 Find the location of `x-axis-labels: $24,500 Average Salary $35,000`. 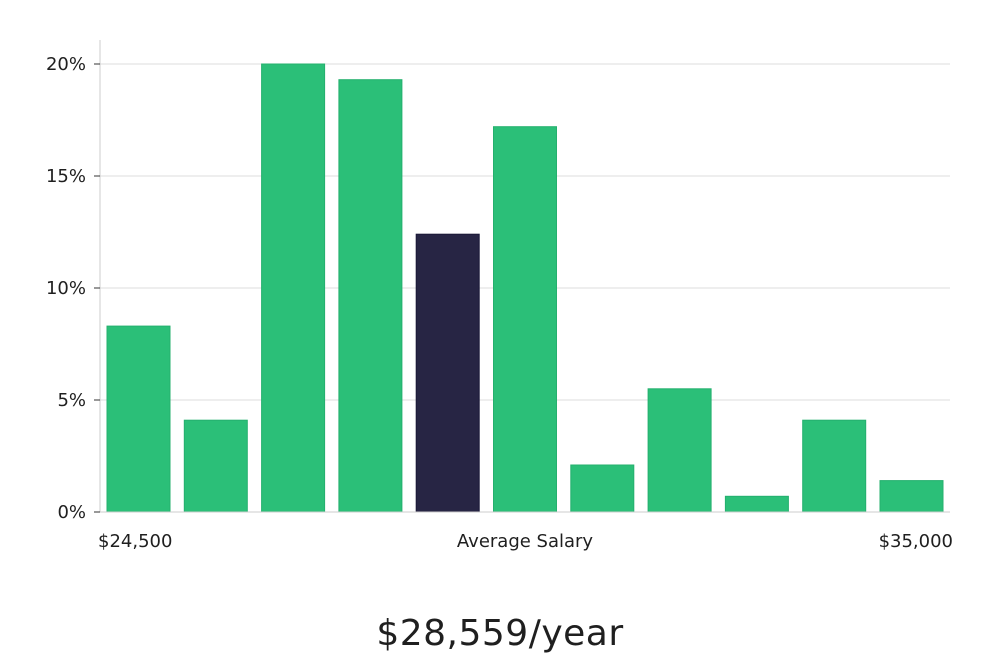

x-axis-labels: $24,500 Average Salary $35,000 is located at coordinates (525, 541).